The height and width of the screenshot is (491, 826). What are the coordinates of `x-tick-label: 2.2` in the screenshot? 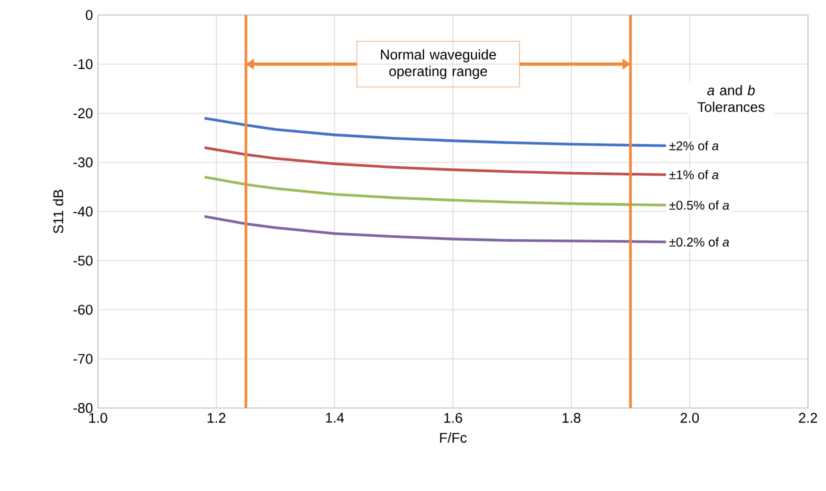 It's located at (808, 417).